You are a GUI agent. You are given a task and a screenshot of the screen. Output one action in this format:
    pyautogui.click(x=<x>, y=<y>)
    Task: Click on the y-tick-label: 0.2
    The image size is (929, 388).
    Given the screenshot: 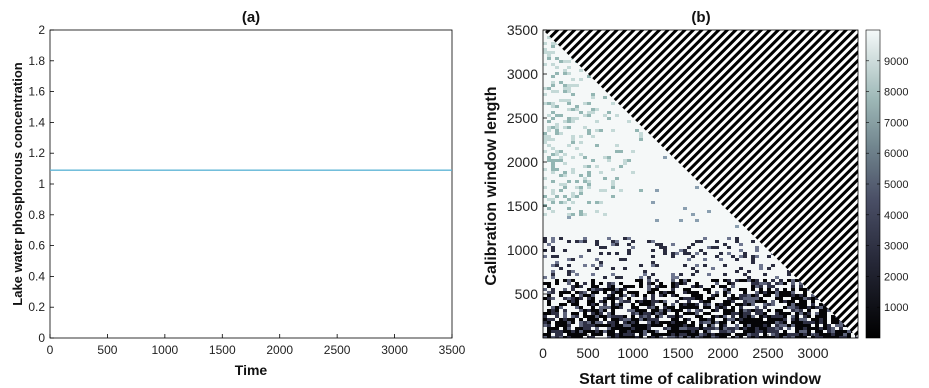 What is the action you would take?
    pyautogui.click(x=36, y=307)
    